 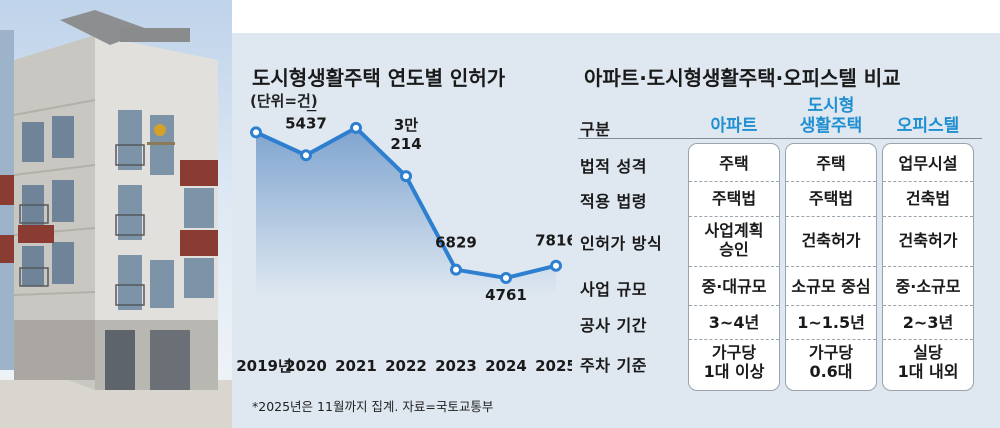 I want to click on data-point-2024, so click(x=506, y=277).